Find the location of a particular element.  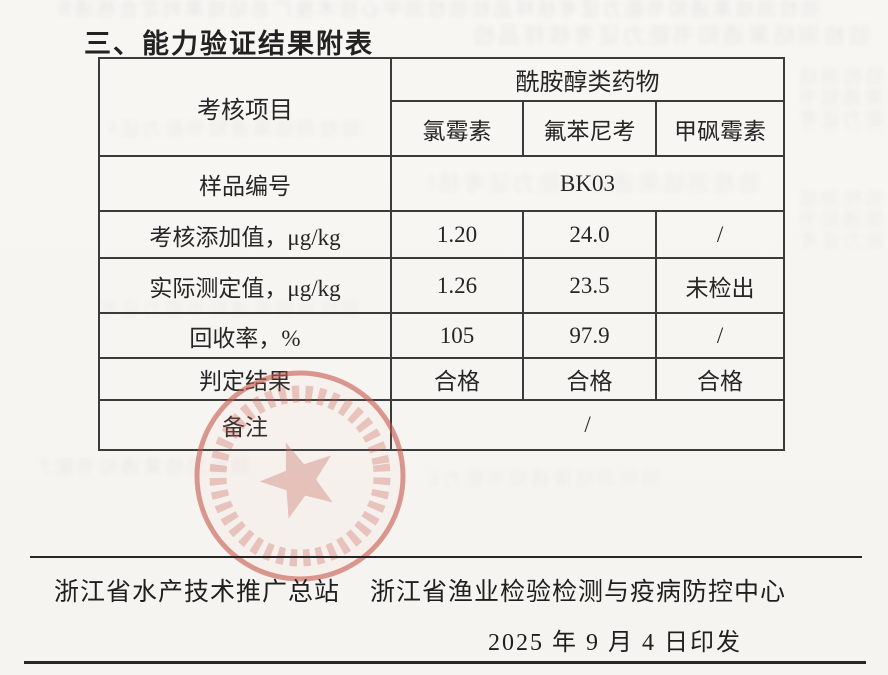

row-label-spiked-value: 考核添加值，μg/kg is located at coordinates (245, 234).